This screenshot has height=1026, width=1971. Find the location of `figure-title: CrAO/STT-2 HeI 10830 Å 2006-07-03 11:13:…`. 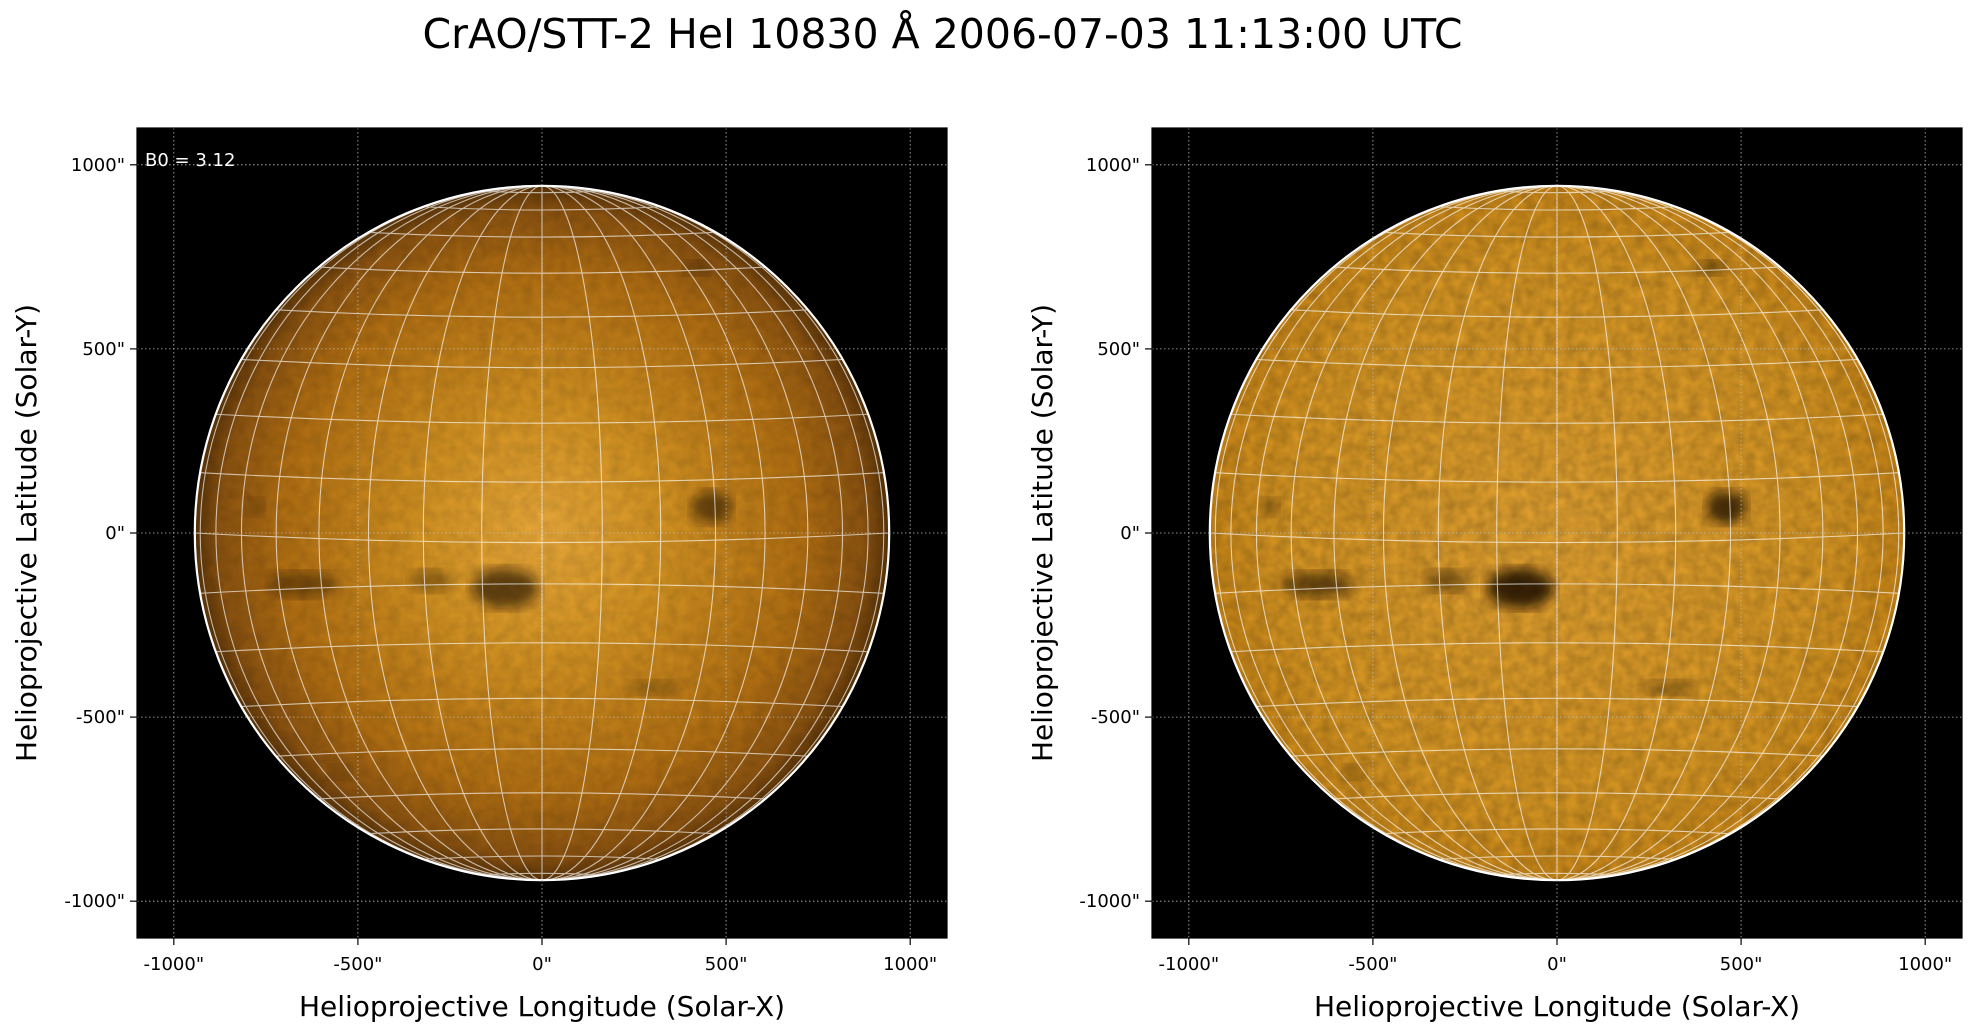

figure-title: CrAO/STT-2 HeI 10830 Å 2006-07-03 11:13:… is located at coordinates (942, 34).